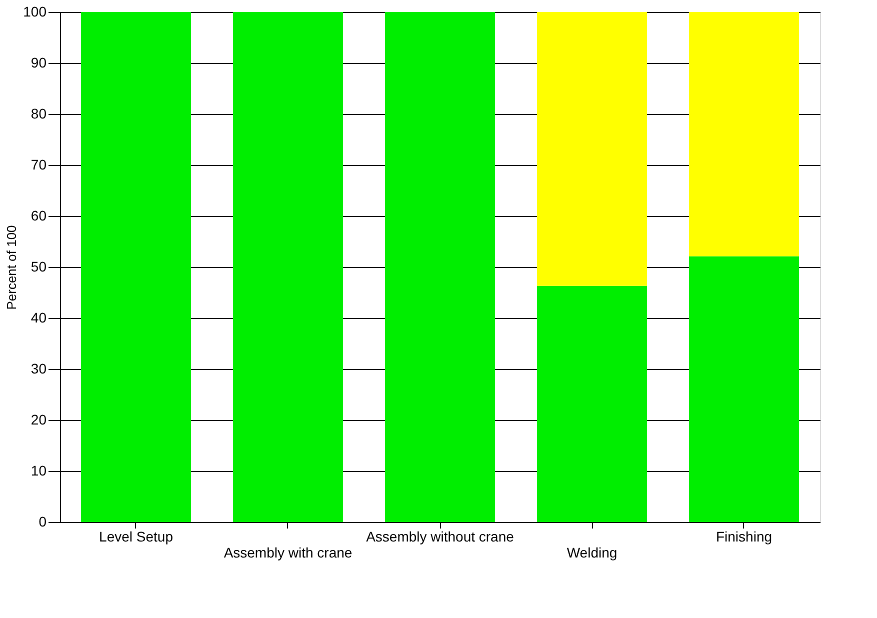 The width and height of the screenshot is (877, 618). Describe the element at coordinates (288, 552) in the screenshot. I see `x-tick-label: Assembly with crane` at that location.